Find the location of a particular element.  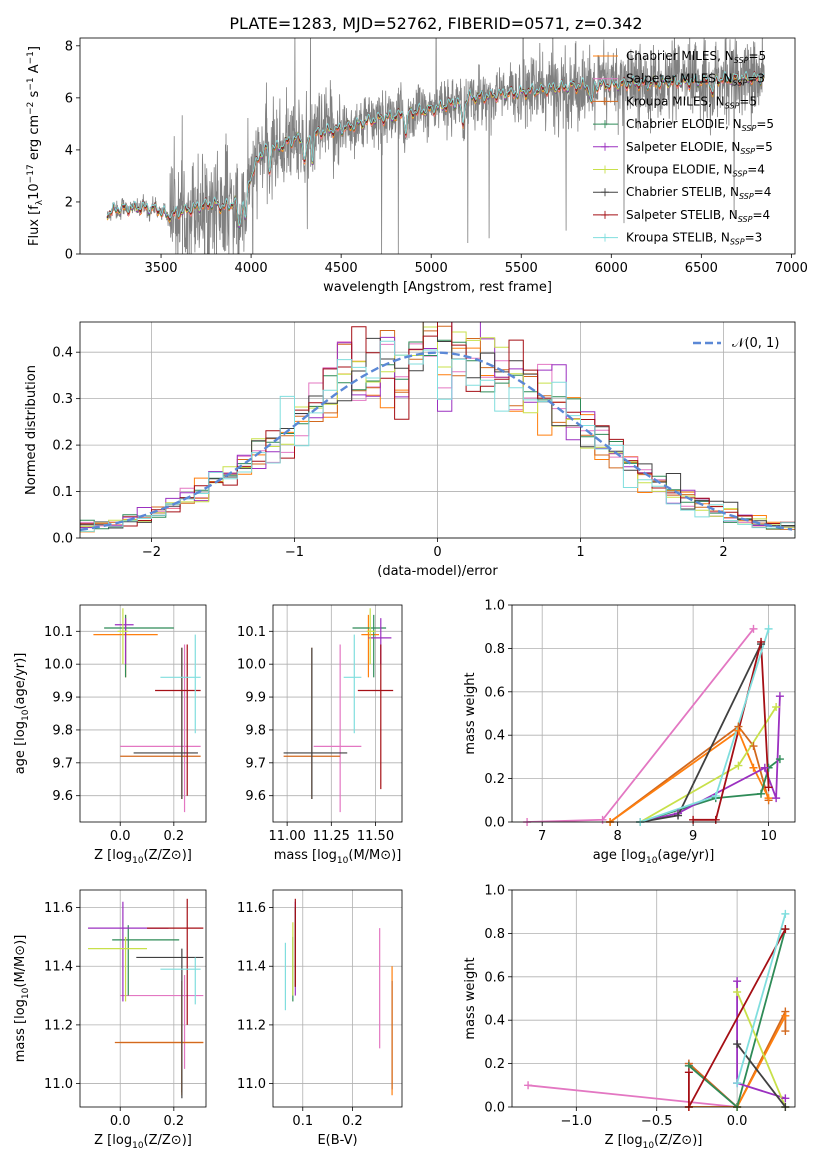

label-part: mass weight is located at coordinates (470, 713).